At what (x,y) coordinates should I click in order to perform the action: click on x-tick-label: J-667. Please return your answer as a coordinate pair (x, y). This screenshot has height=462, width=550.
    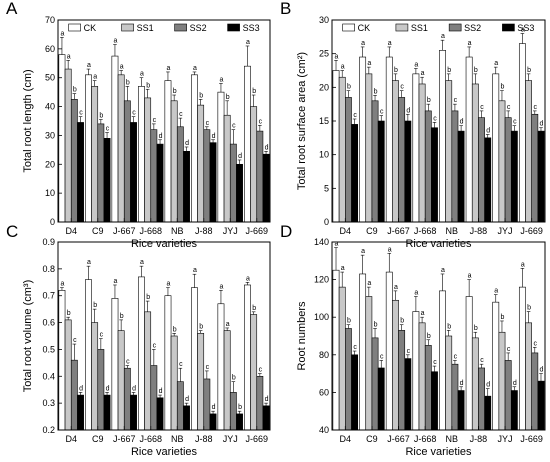
    Looking at the image, I should click on (124, 439).